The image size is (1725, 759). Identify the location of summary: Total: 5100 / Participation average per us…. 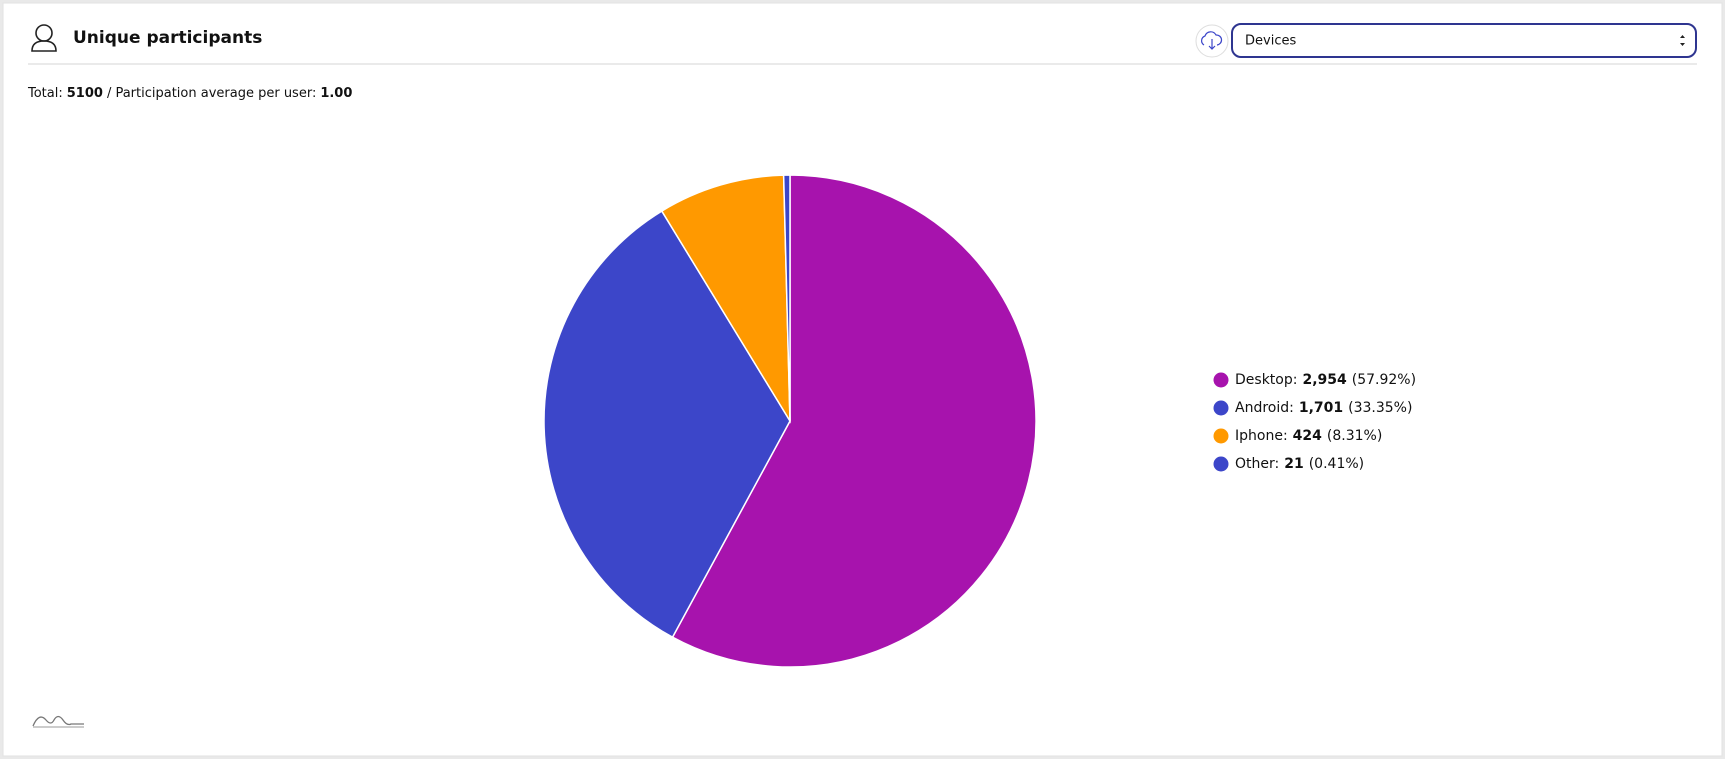
(189, 93).